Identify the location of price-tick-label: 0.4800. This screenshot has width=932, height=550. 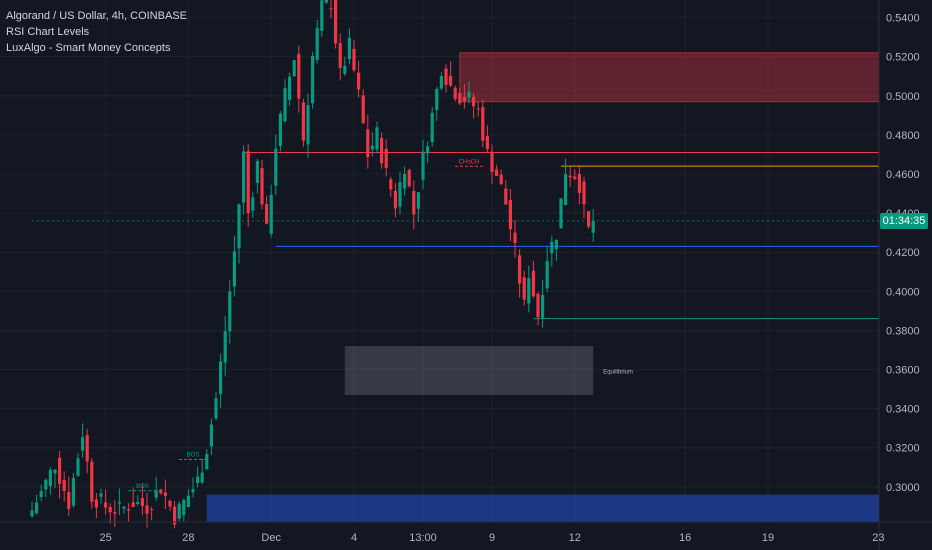
(903, 136).